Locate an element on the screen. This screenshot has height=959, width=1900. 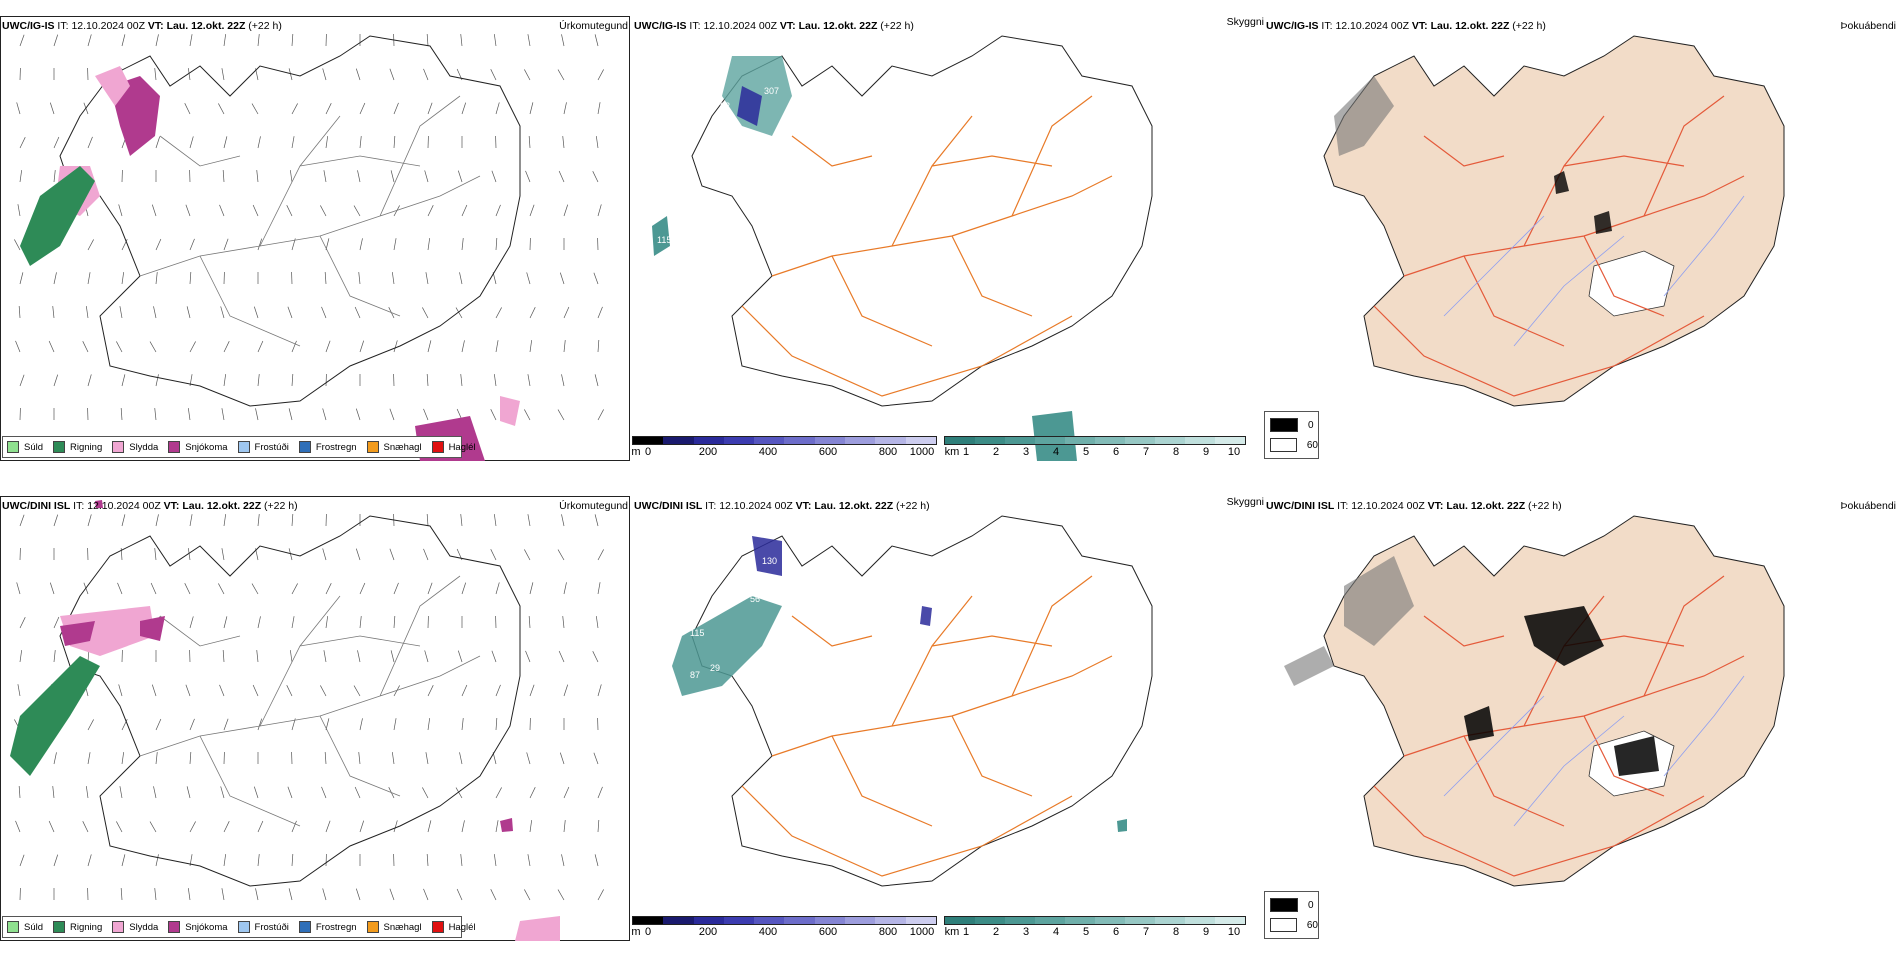
colorbar-tick: 1 is located at coordinates (966, 452).